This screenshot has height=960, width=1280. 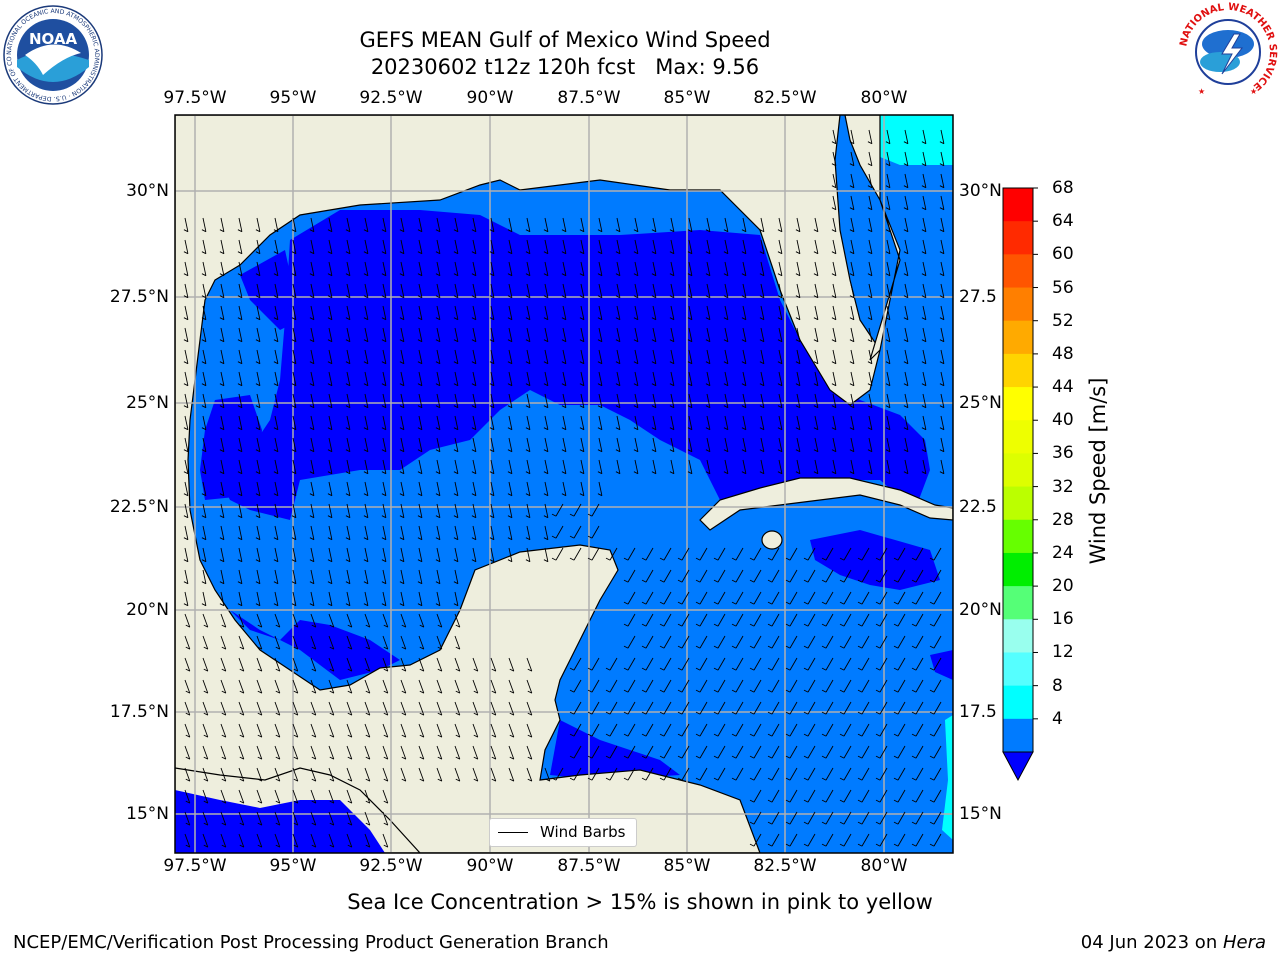 What do you see at coordinates (391, 866) in the screenshot?
I see `lon-tick-label-bottom: 92.5°W` at bounding box center [391, 866].